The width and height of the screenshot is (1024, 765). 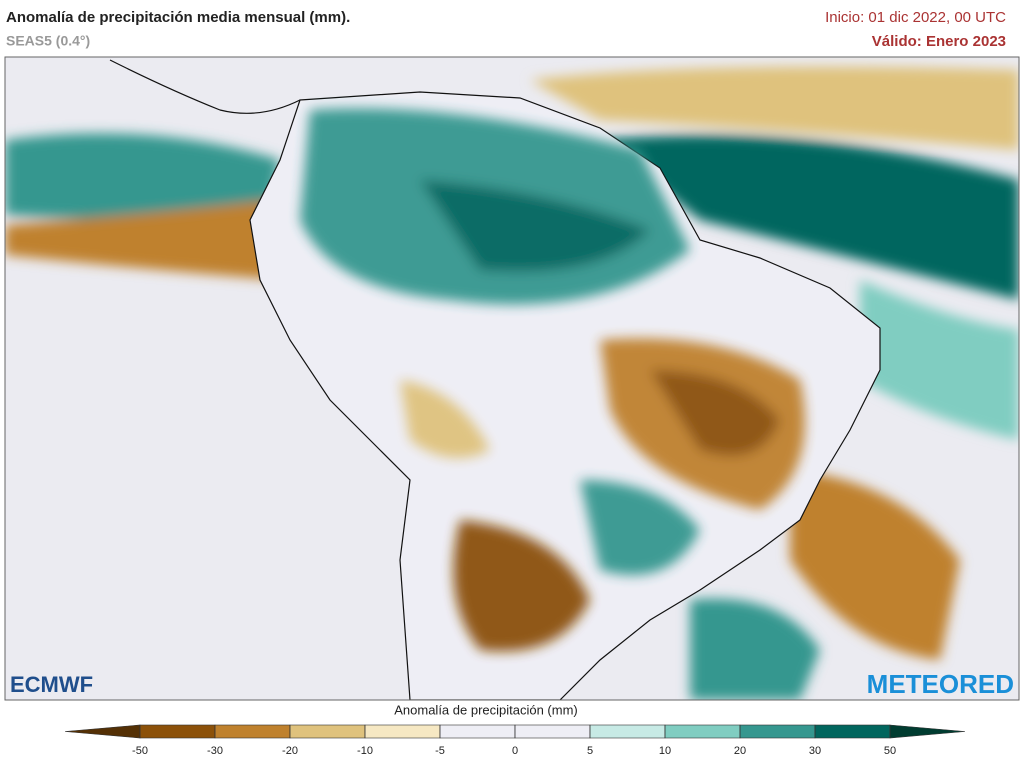 I want to click on colorbar-tick-label: -50, so click(x=140, y=751).